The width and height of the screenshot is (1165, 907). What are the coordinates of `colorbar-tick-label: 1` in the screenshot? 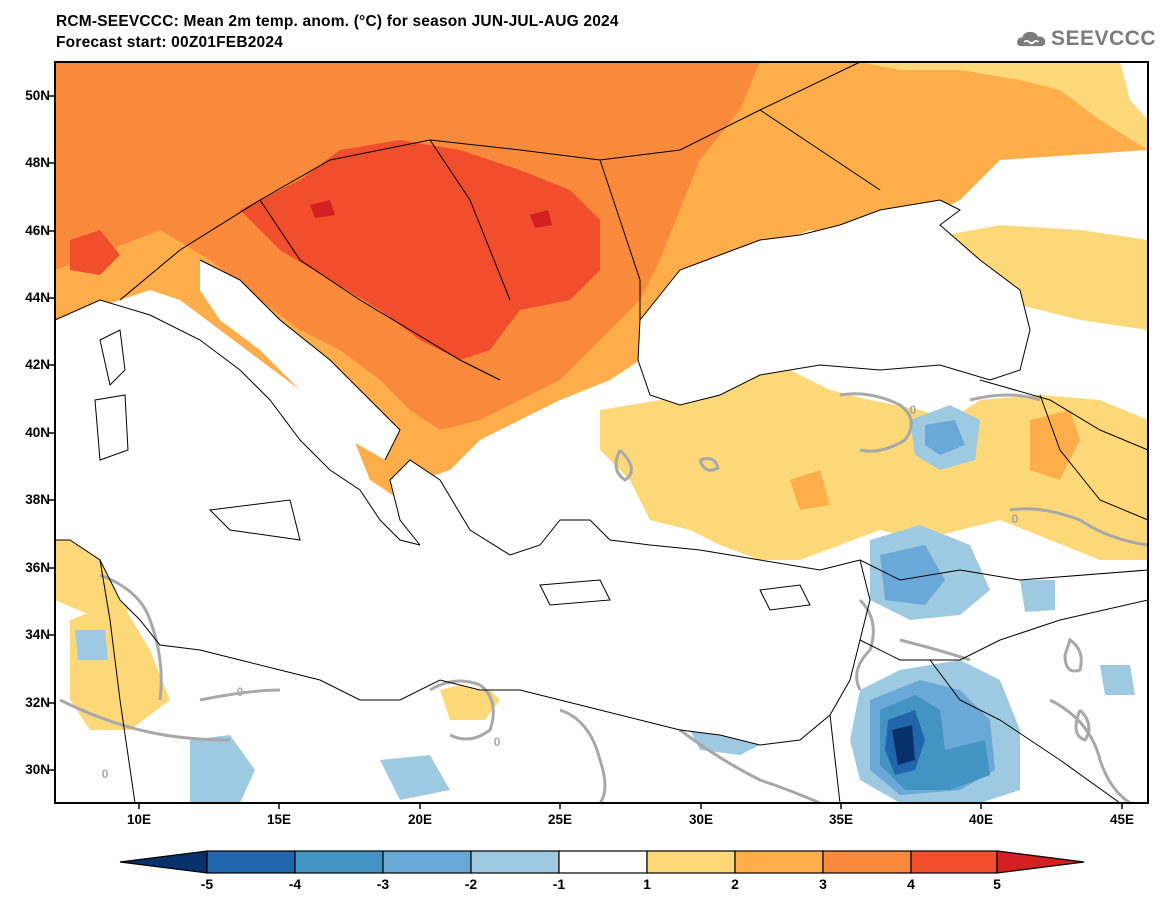 It's located at (647, 884).